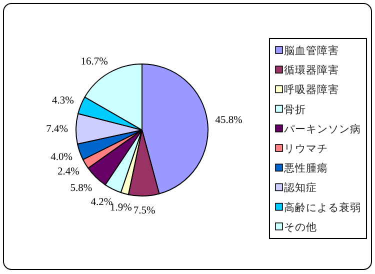 The image size is (375, 274). Describe the element at coordinates (322, 207) in the screenshot. I see `legend-label: 高齢による衰弱` at that location.